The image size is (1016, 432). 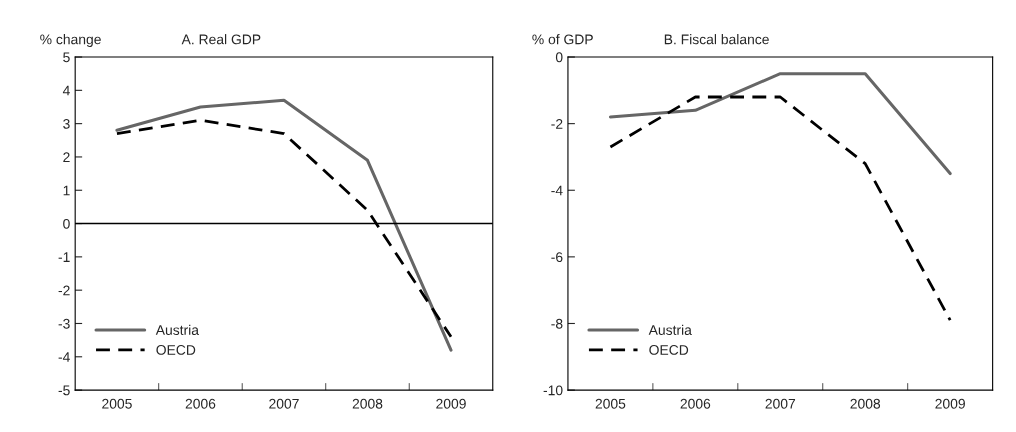 What do you see at coordinates (66, 190) in the screenshot?
I see `y-tick-label: 1` at bounding box center [66, 190].